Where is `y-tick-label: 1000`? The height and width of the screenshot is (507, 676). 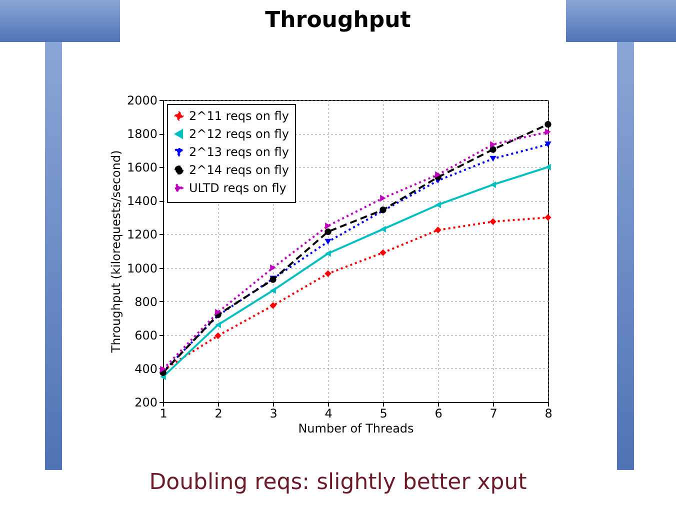
y-tick-label: 1000 is located at coordinates (142, 268).